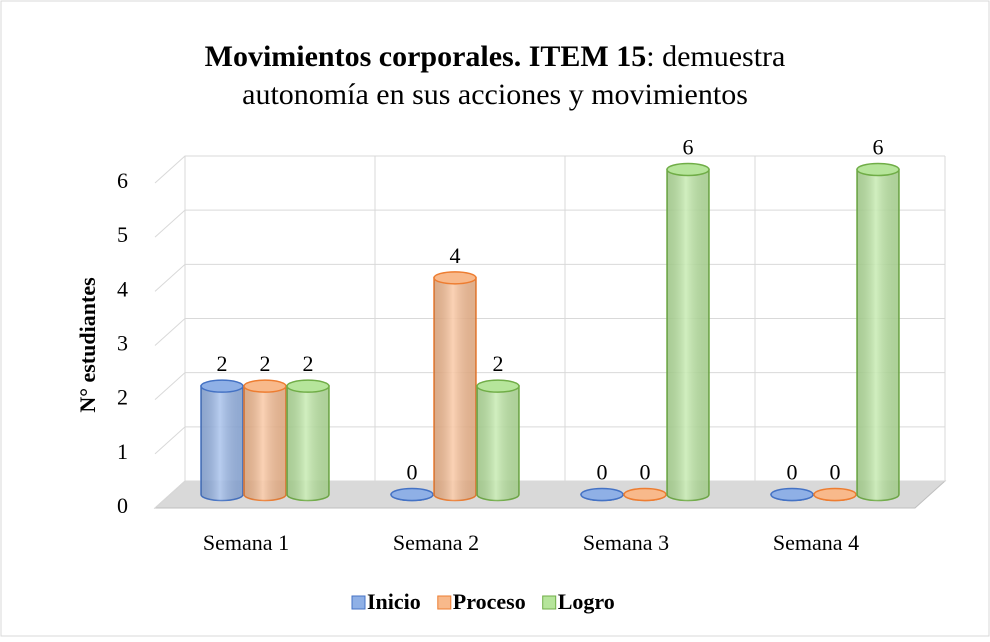 The height and width of the screenshot is (642, 990). I want to click on x-tick-label: Semana 2, so click(436, 542).